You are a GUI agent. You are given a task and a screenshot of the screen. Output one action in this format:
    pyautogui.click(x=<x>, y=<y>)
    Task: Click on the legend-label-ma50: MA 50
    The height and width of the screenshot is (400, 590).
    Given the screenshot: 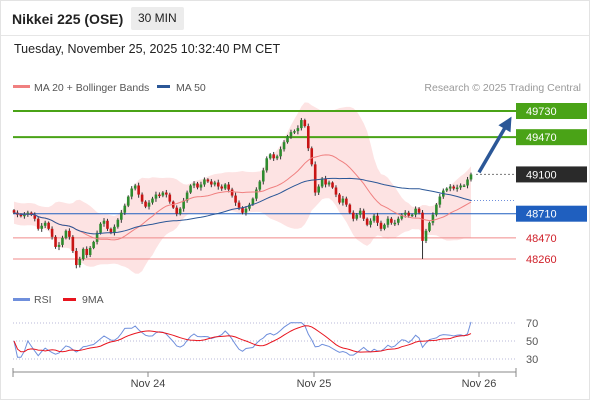 What is the action you would take?
    pyautogui.click(x=191, y=88)
    